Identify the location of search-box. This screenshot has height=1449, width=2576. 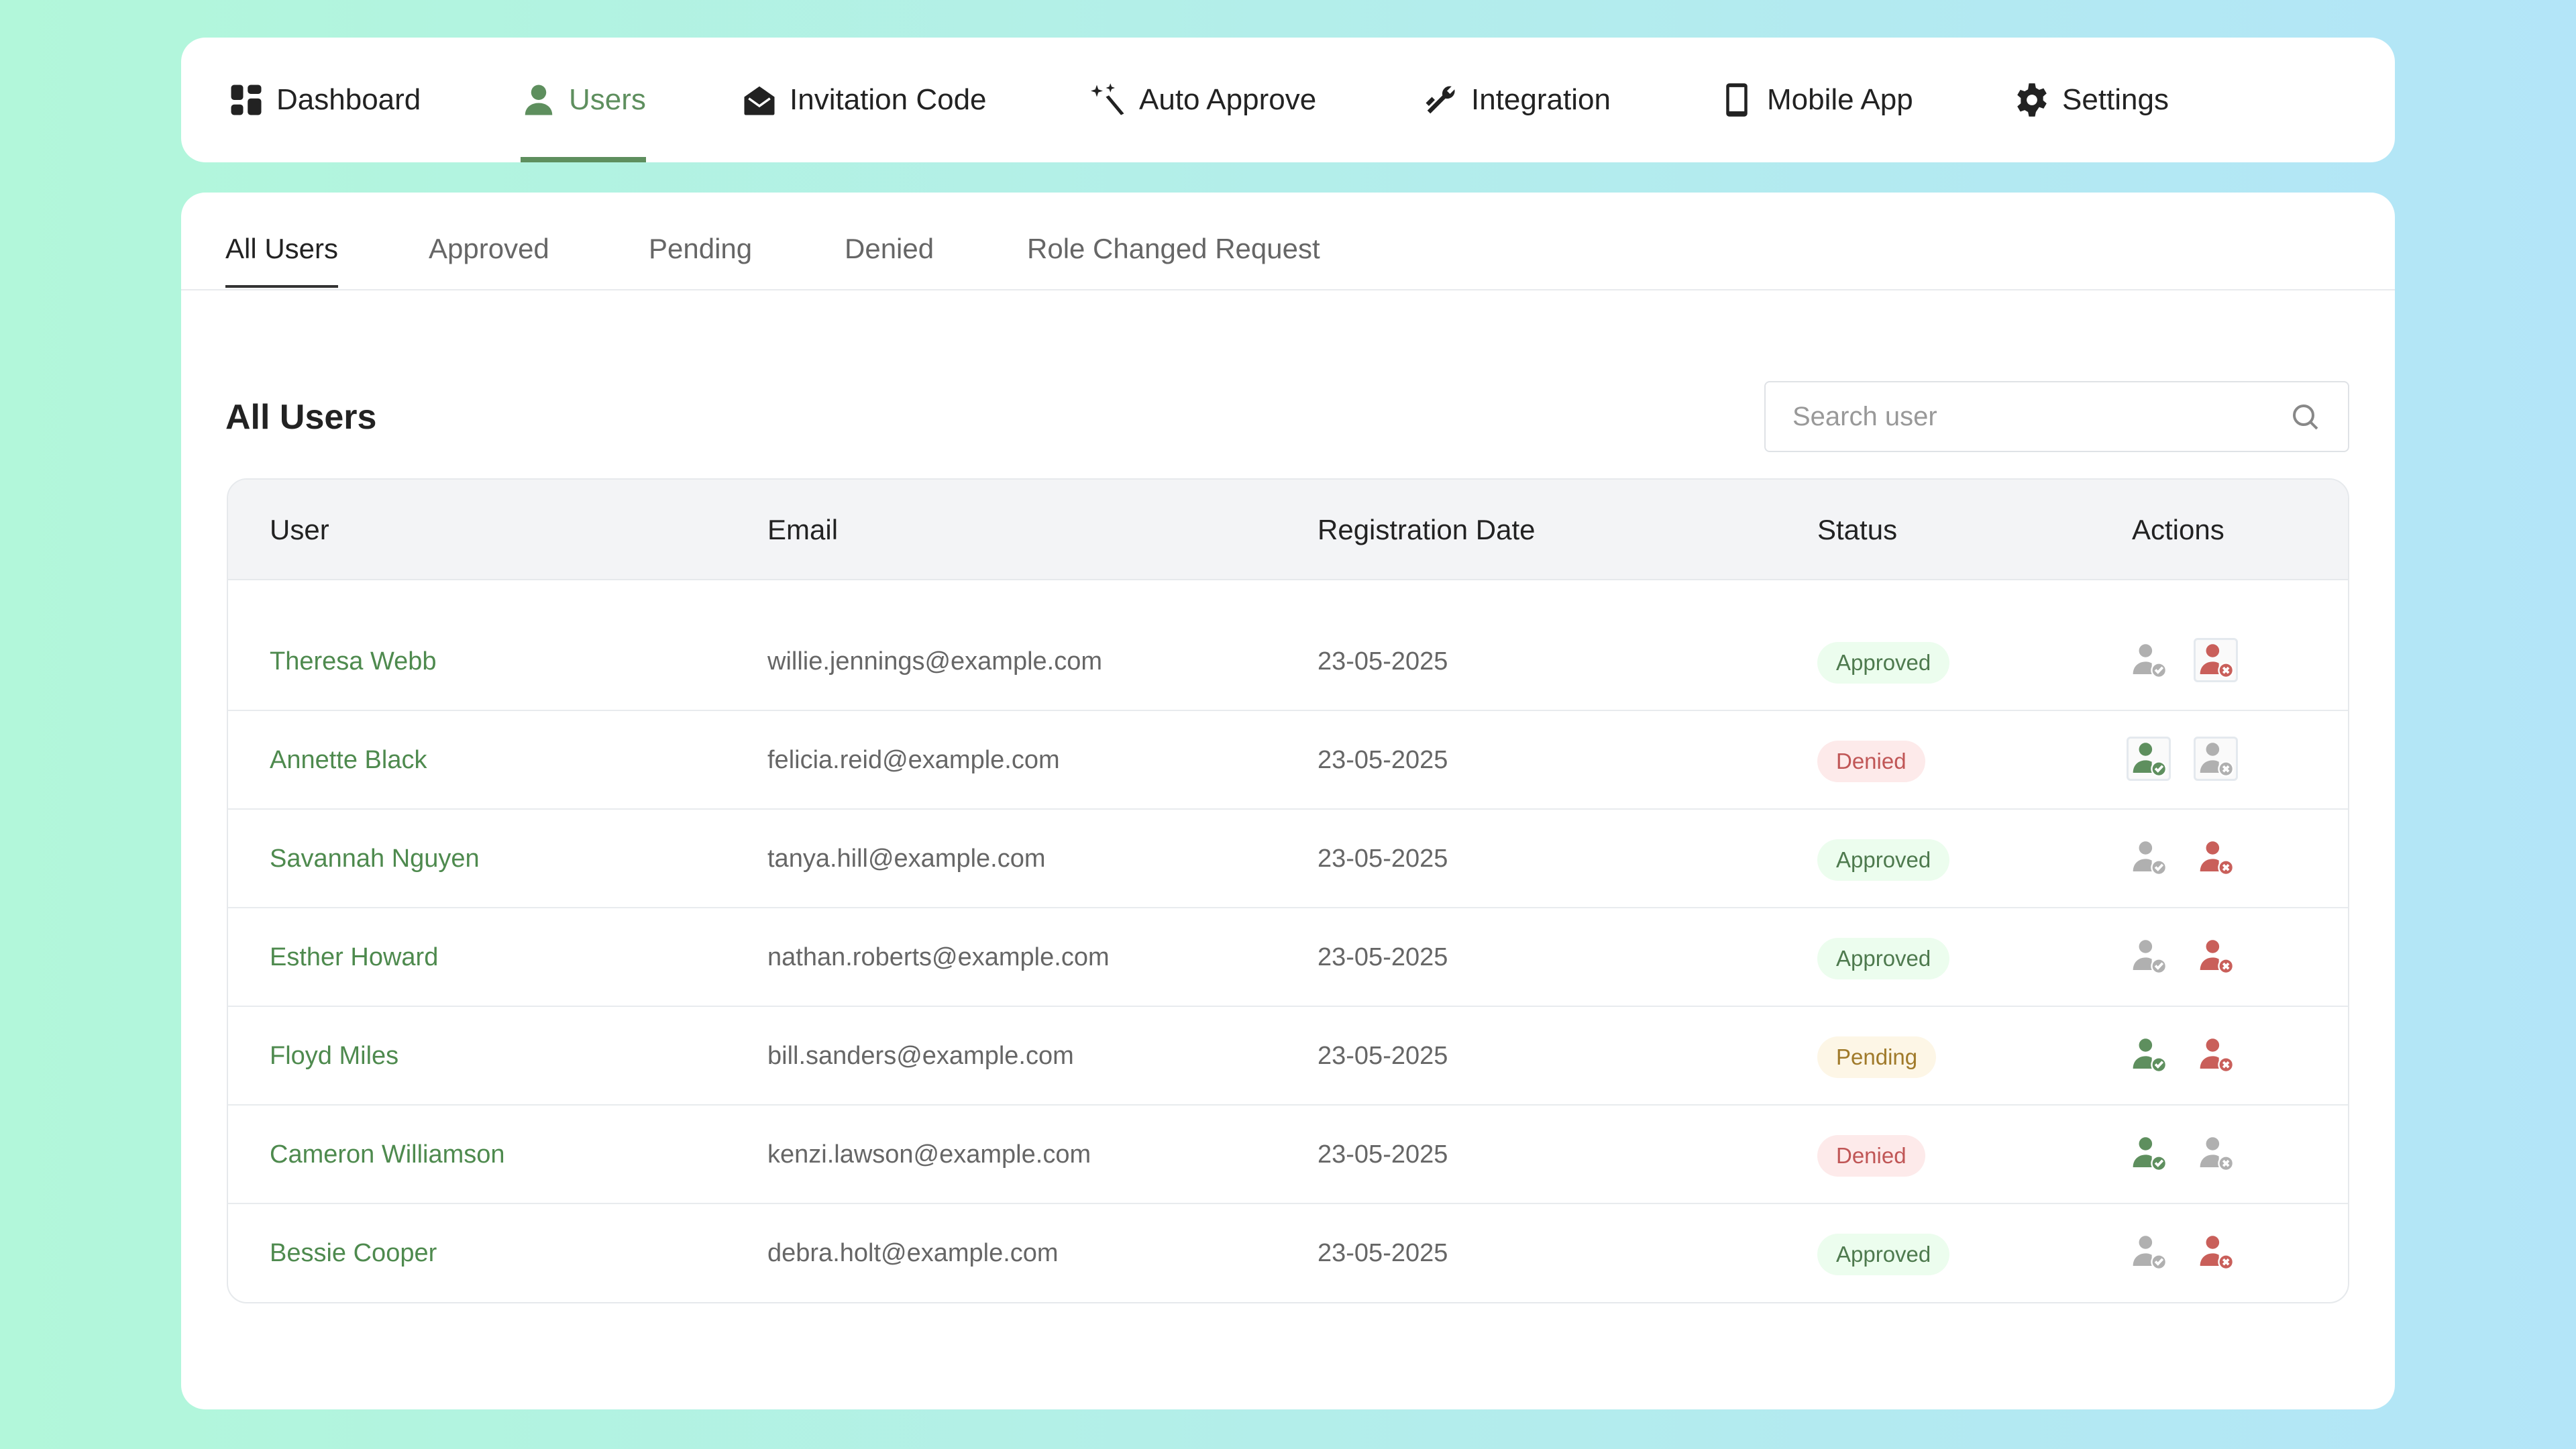
(2056, 416).